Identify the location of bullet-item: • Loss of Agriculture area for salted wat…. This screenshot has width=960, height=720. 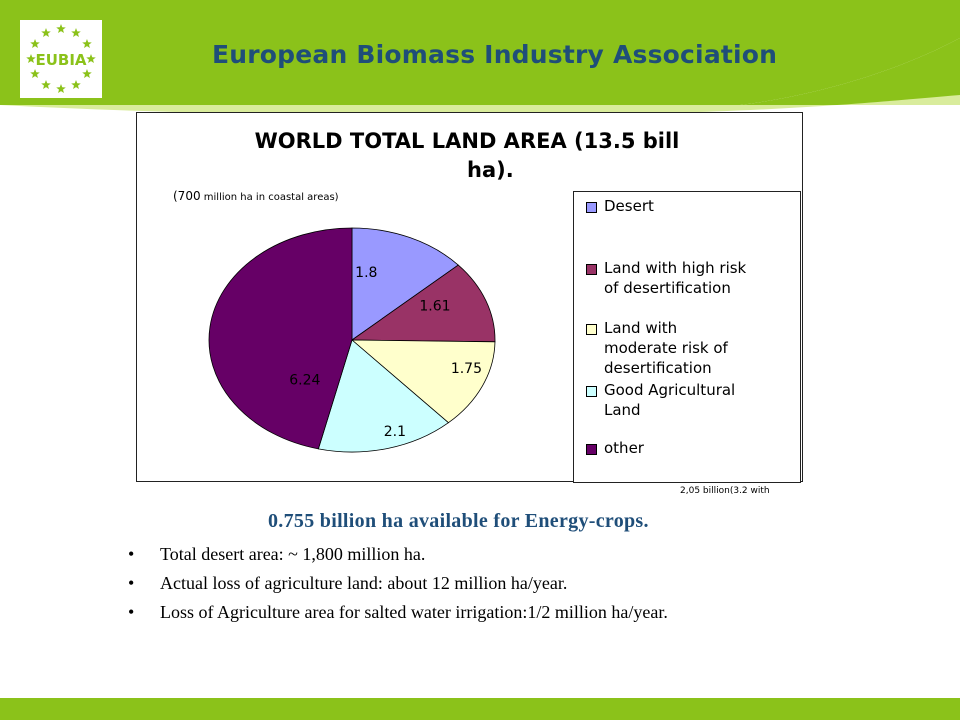
(398, 612).